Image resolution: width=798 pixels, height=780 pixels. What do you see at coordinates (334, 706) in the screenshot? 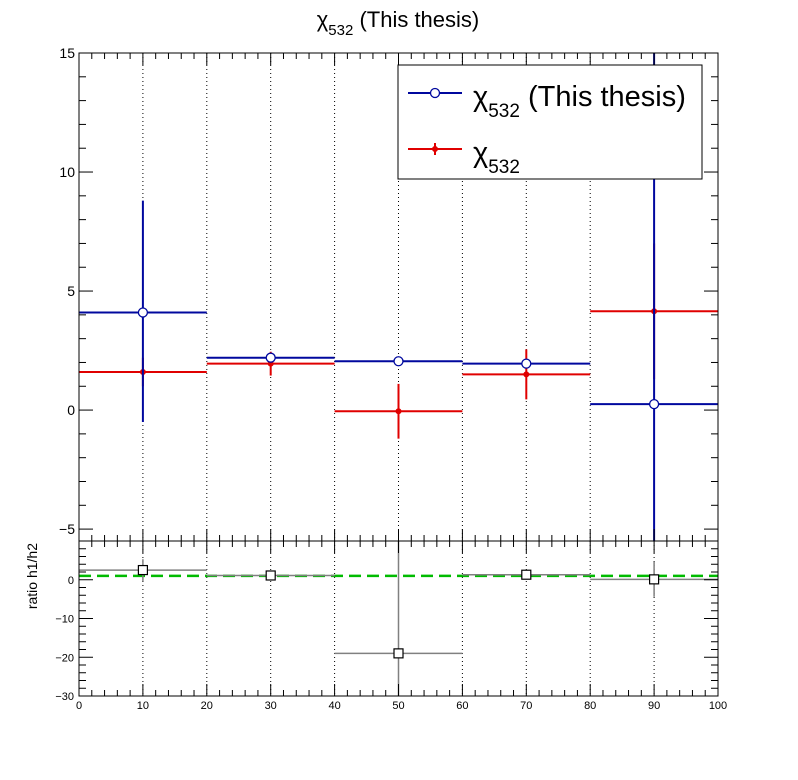
I see `ratio-x-tick-label: 40` at bounding box center [334, 706].